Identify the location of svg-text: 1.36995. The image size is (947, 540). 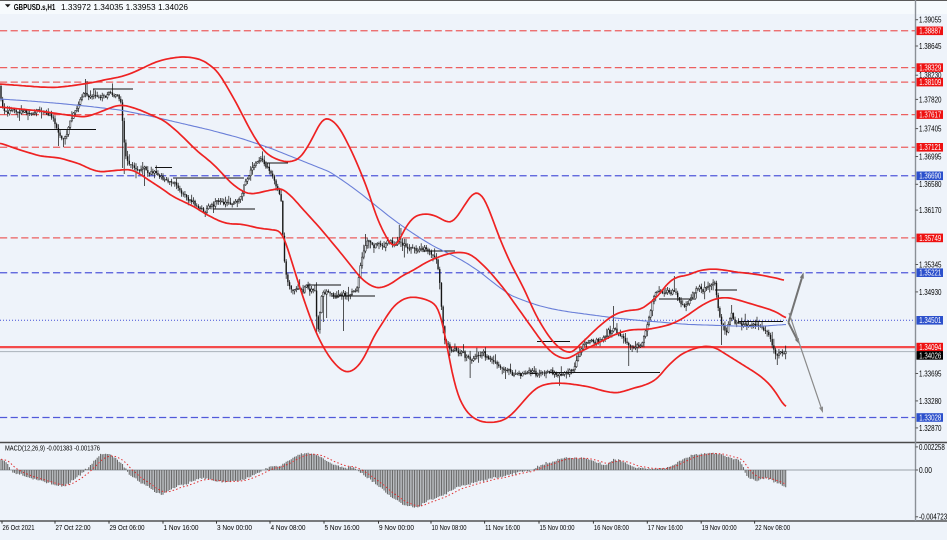
(930, 156).